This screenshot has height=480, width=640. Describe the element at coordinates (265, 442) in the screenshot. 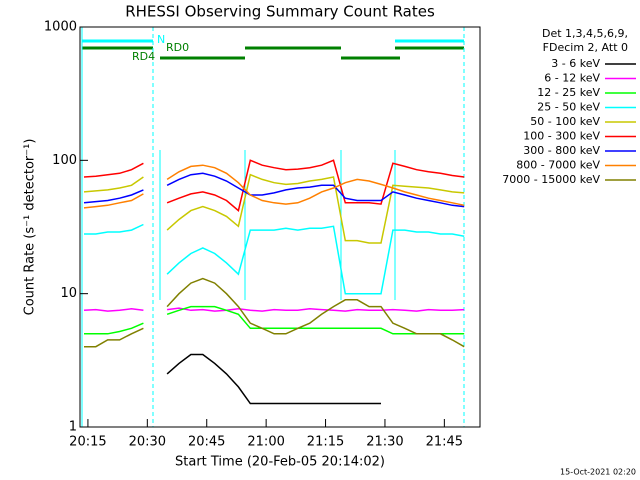

I see `x-tick-label: 21:00` at that location.